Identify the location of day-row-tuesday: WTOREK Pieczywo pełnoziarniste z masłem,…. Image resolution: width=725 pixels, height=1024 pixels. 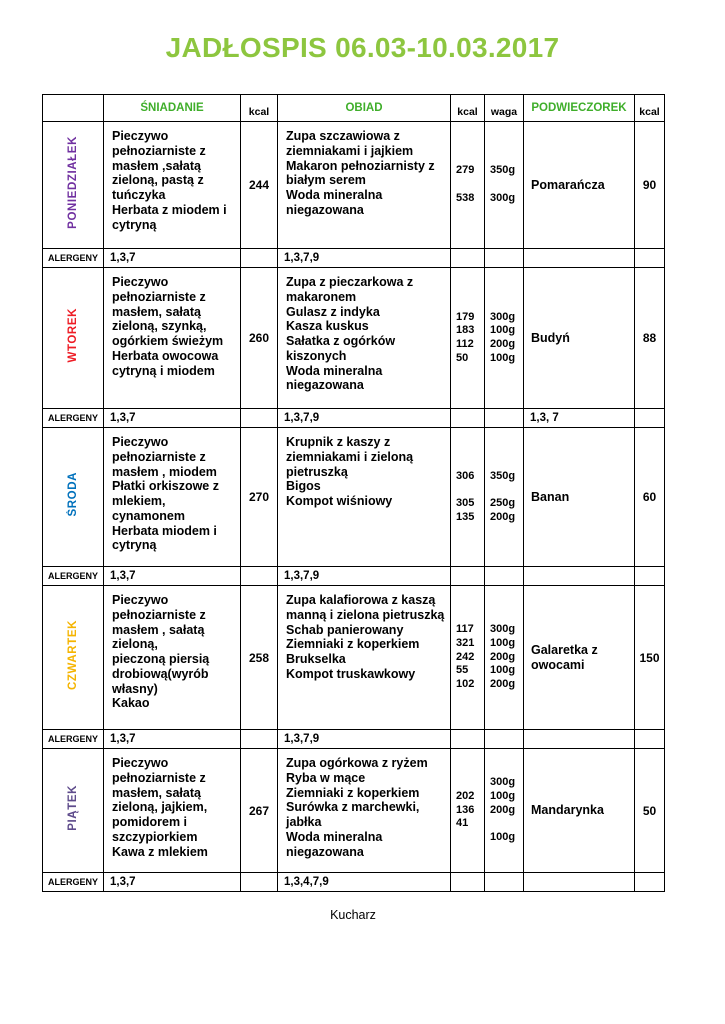
(353, 338).